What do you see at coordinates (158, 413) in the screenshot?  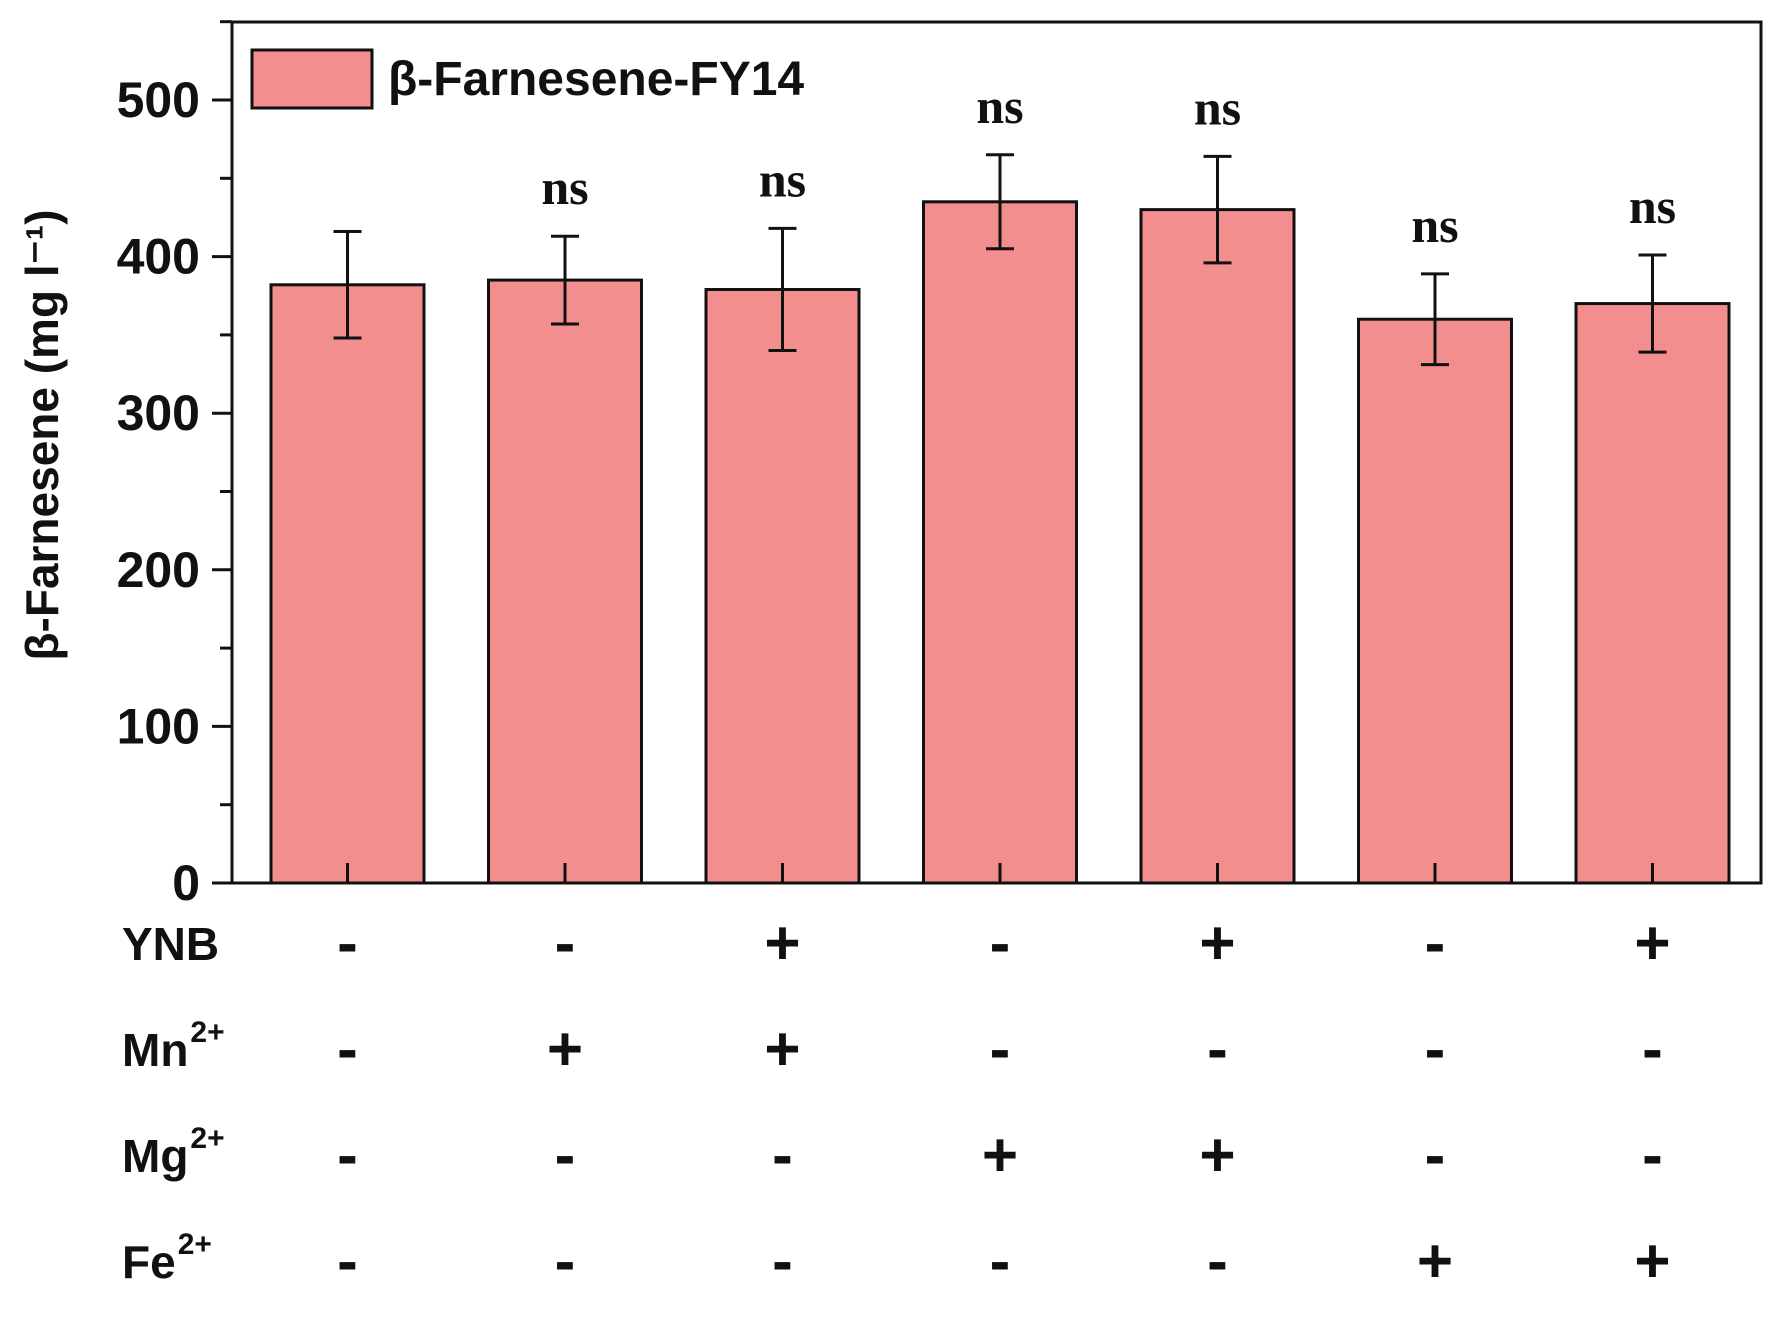 I see `y-tick-label: 300` at bounding box center [158, 413].